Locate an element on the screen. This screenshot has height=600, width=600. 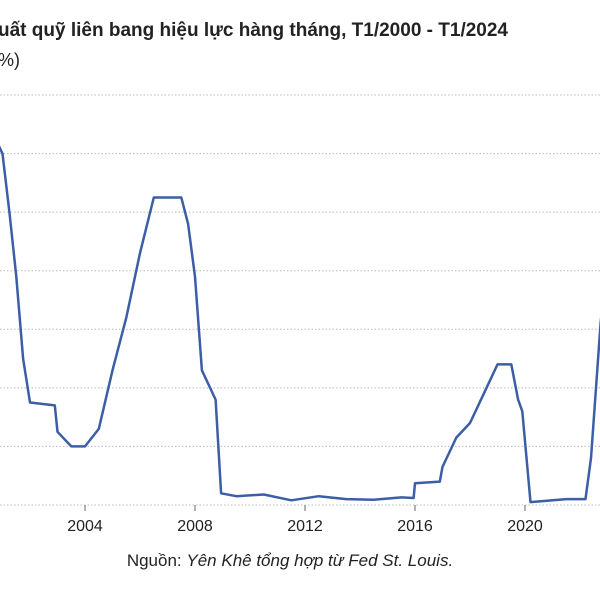
chart-subtitle: %) is located at coordinates (10, 60).